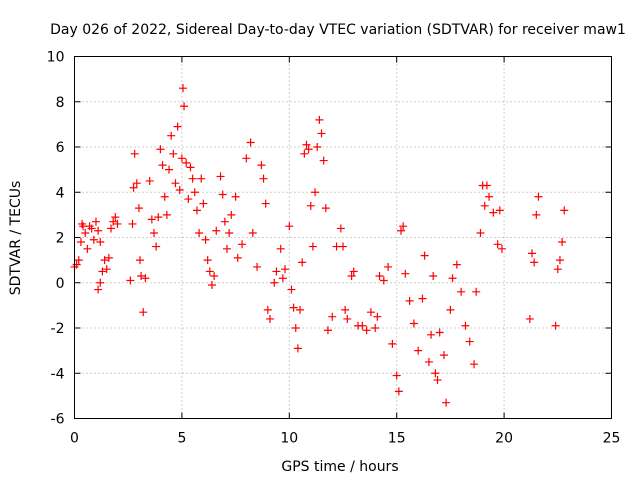  Describe the element at coordinates (60, 193) in the screenshot. I see `y-tick-label: 4` at that location.